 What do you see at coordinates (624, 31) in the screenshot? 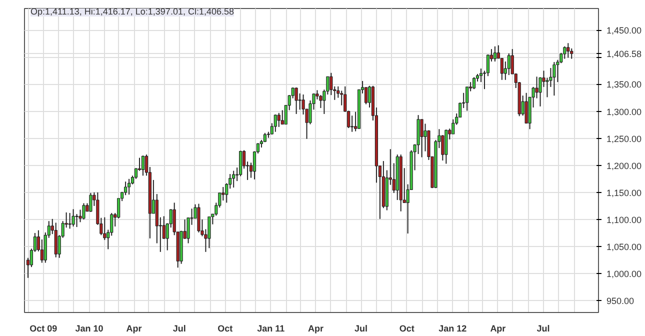
I see `y-tick-label: 1,450.00` at bounding box center [624, 31].